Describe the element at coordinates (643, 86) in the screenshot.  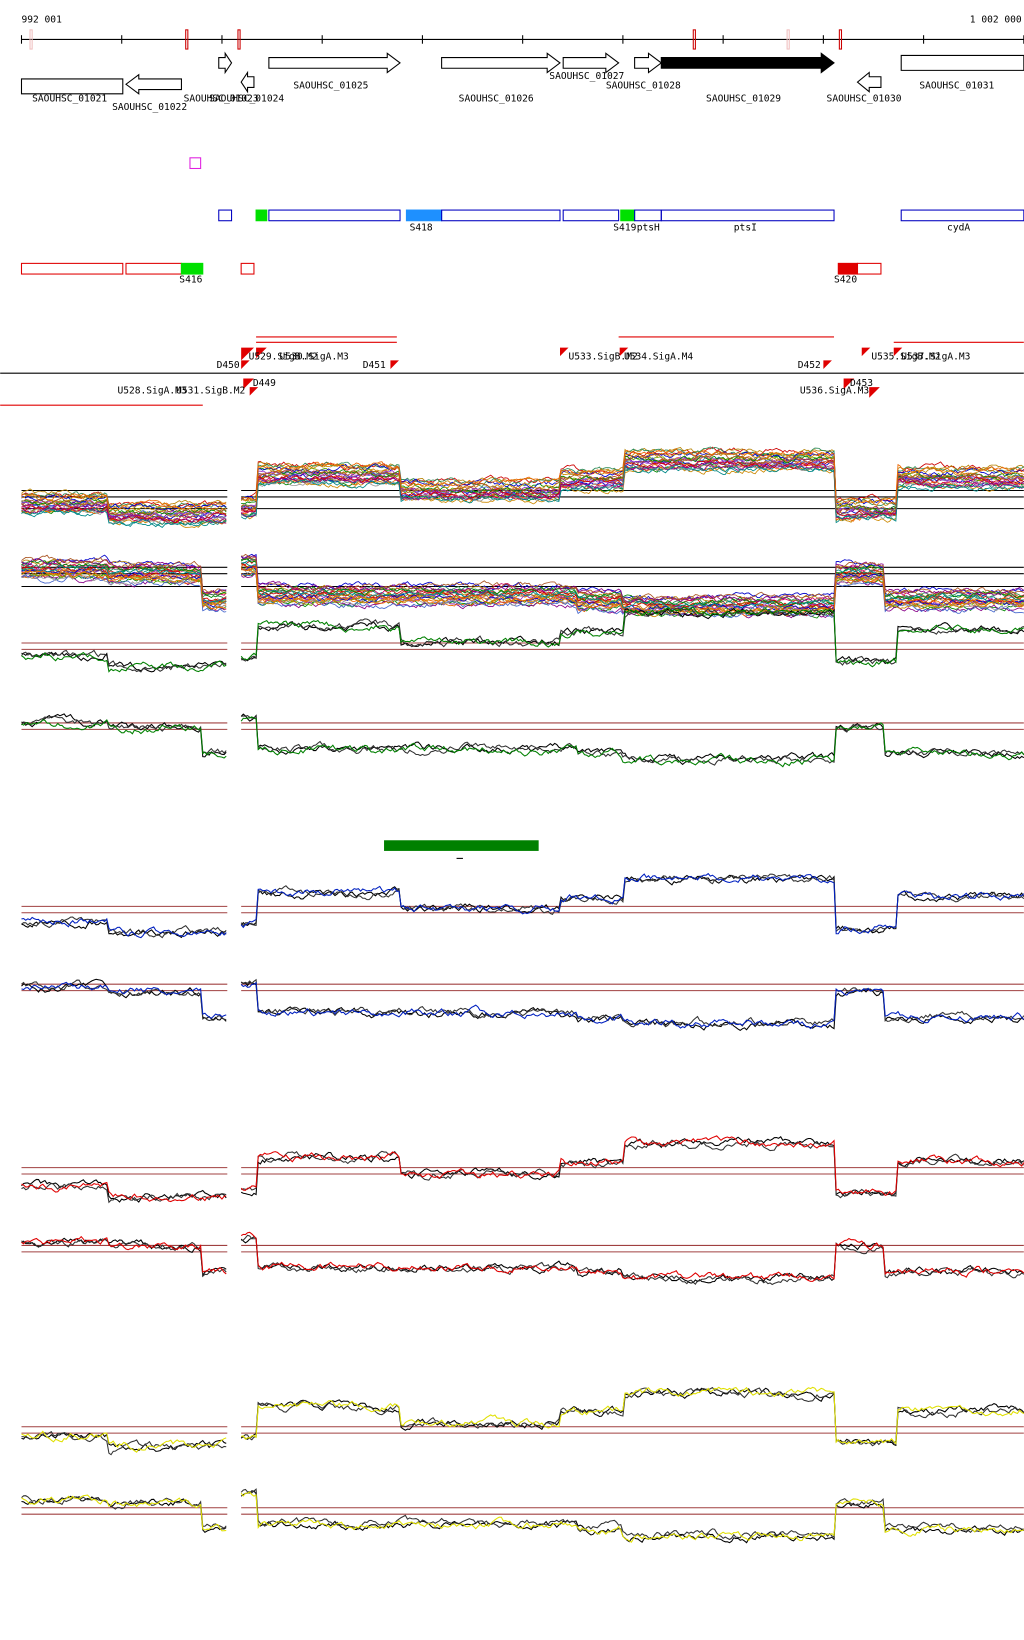
I see `gene-label: SAOUHSC_01028` at that location.